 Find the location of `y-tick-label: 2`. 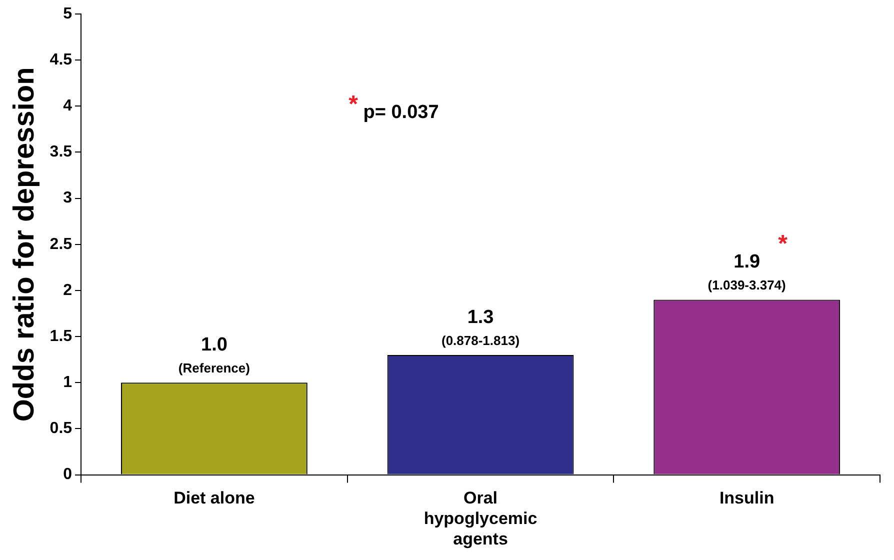

y-tick-label: 2 is located at coordinates (67, 290).